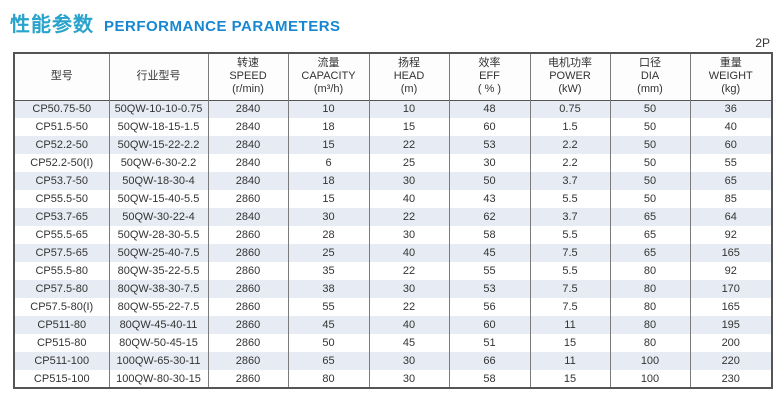 The width and height of the screenshot is (780, 400). I want to click on table-cell: CP52.2-50, so click(62, 145).